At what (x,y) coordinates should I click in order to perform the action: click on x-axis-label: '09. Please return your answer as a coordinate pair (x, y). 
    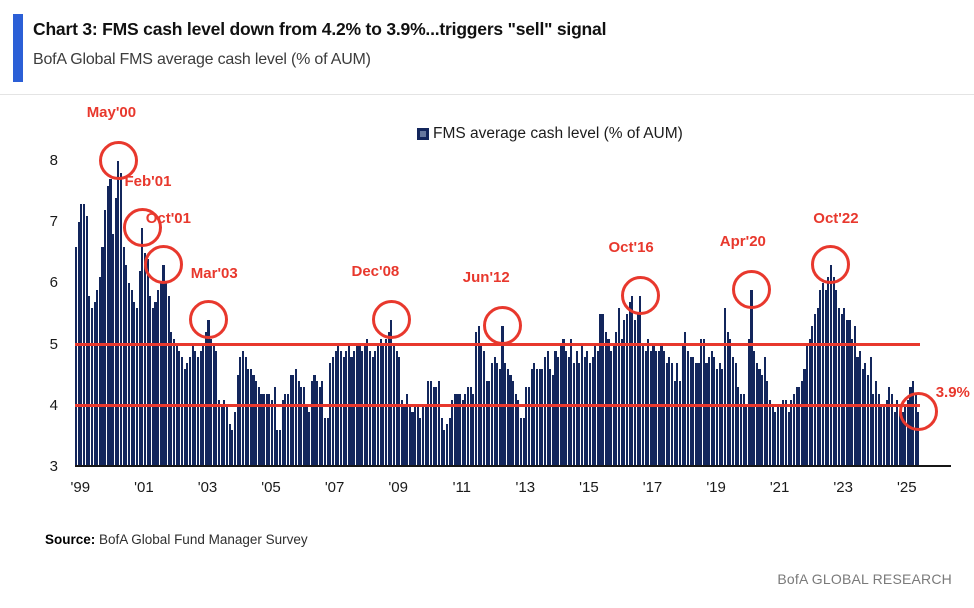
    Looking at the image, I should click on (398, 487).